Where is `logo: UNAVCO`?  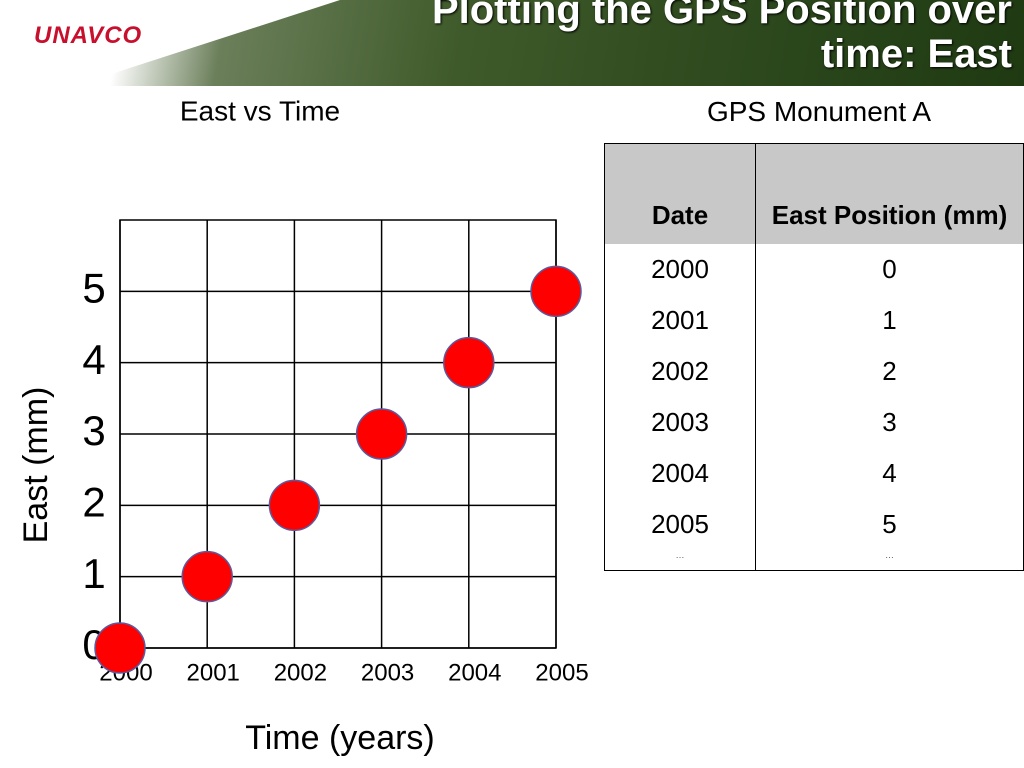 logo: UNAVCO is located at coordinates (88, 35).